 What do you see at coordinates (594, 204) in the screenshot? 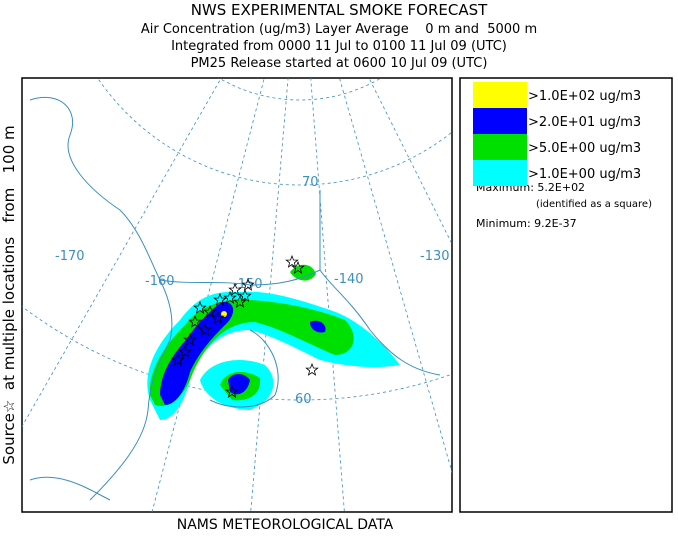
I see `maximum-note: (identified as a square)` at bounding box center [594, 204].